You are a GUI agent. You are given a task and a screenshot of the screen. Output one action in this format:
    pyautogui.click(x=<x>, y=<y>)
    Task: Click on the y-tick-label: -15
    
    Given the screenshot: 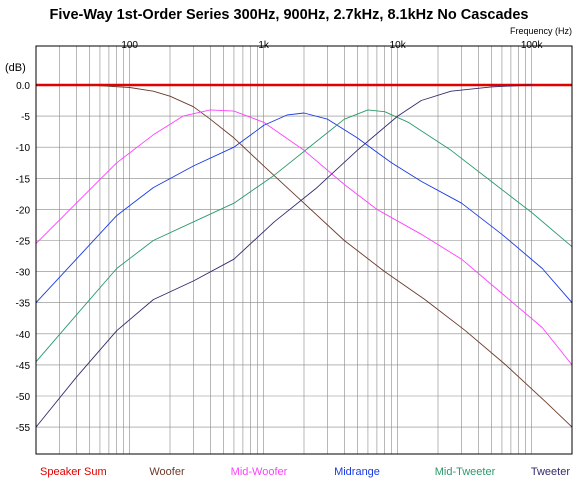 What is the action you would take?
    pyautogui.click(x=23, y=179)
    